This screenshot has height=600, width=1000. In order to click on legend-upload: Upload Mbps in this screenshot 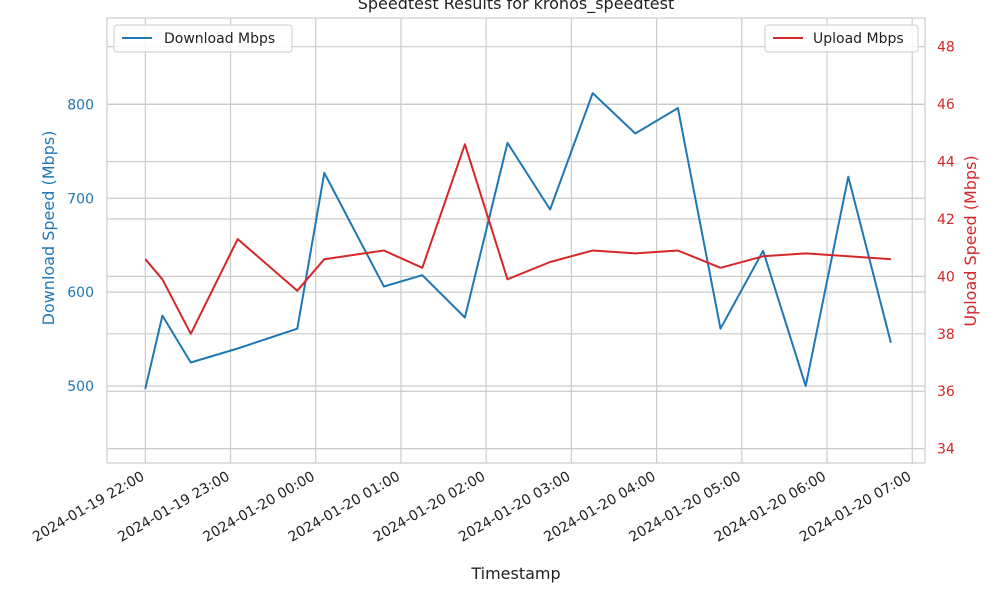, I will do `click(841, 38)`.